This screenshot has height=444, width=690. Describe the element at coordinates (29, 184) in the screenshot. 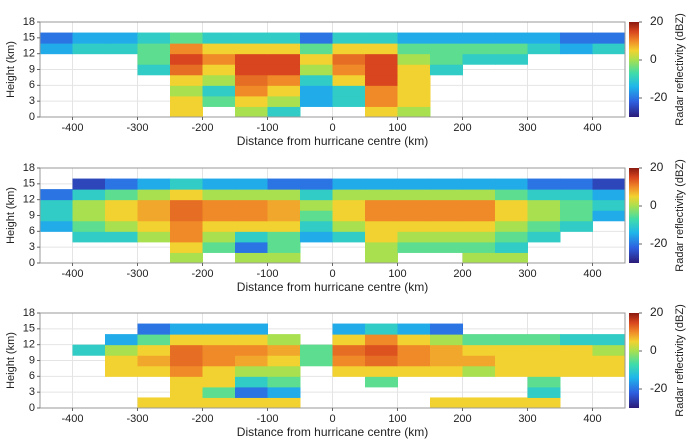

I see `y-tick-label: 15` at that location.